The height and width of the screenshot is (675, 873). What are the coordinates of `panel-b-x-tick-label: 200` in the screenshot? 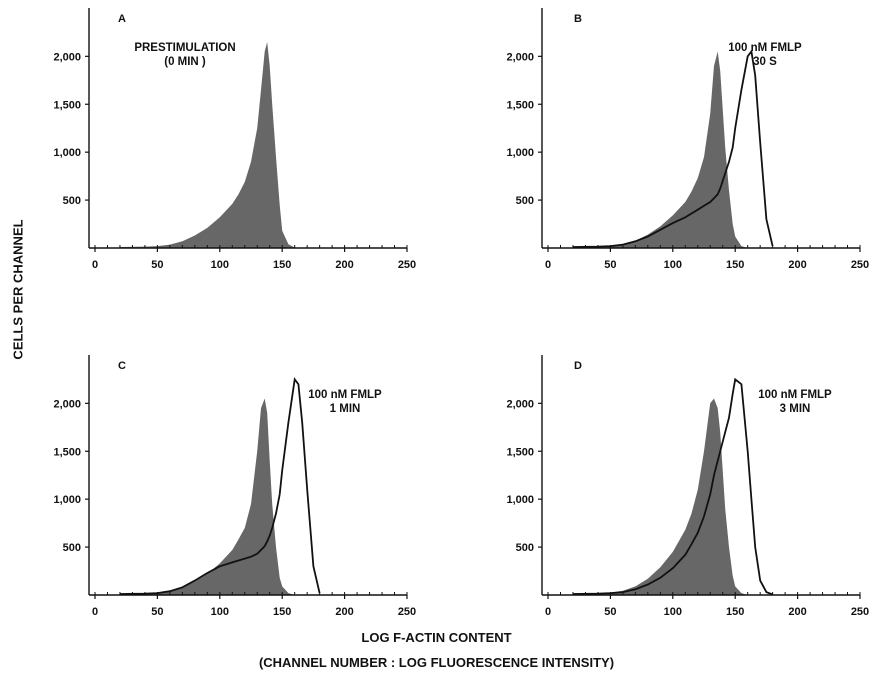 It's located at (797, 265).